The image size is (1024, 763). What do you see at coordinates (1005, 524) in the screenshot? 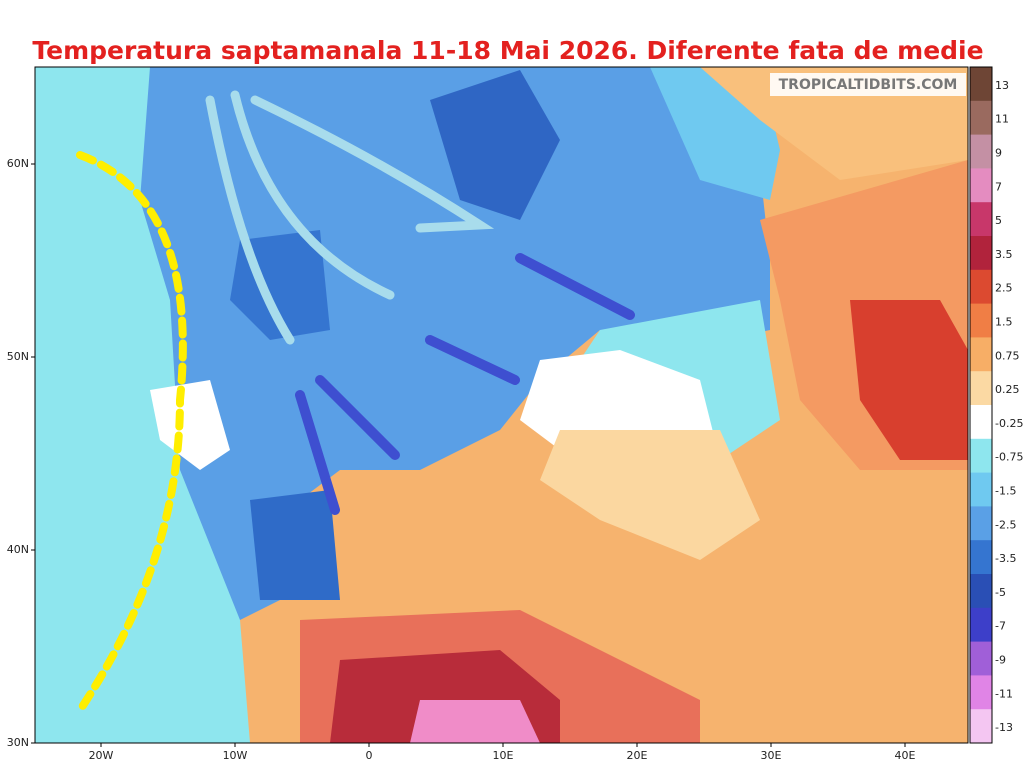
I see `colorbar-label: -2.5` at bounding box center [1005, 524].